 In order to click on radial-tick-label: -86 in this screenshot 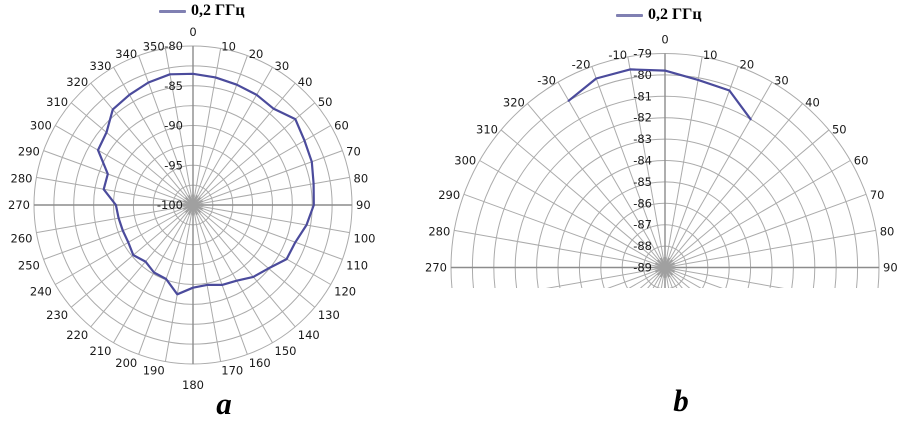, I will do `click(642, 203)`.